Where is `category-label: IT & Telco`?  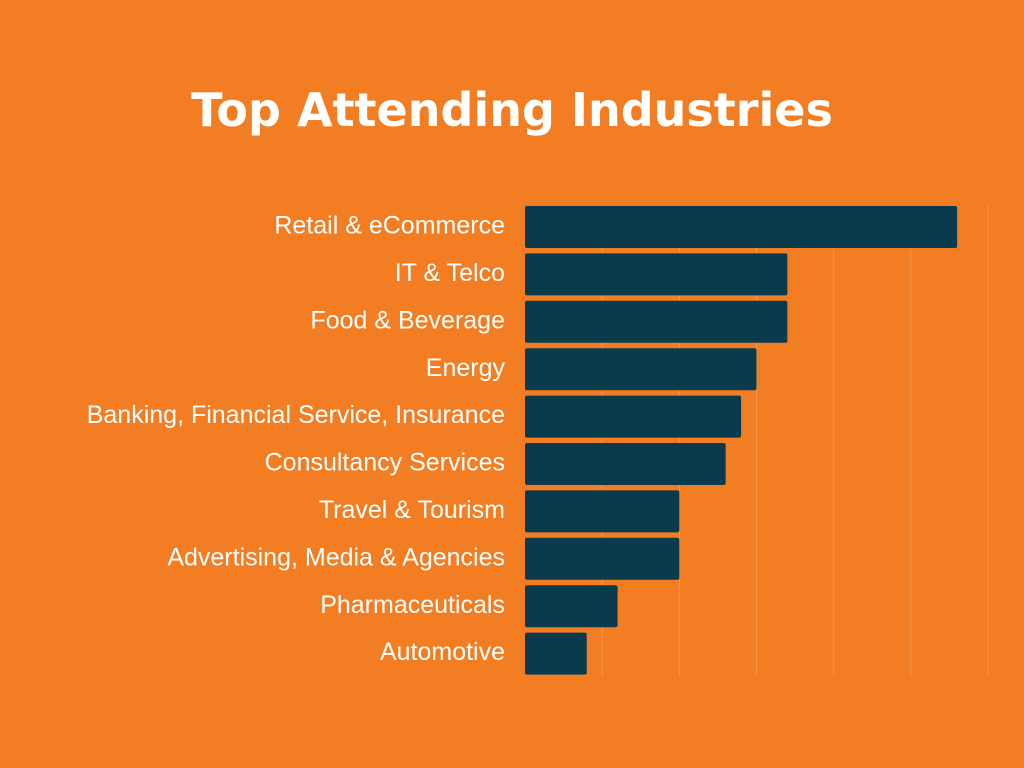 category-label: IT & Telco is located at coordinates (450, 273).